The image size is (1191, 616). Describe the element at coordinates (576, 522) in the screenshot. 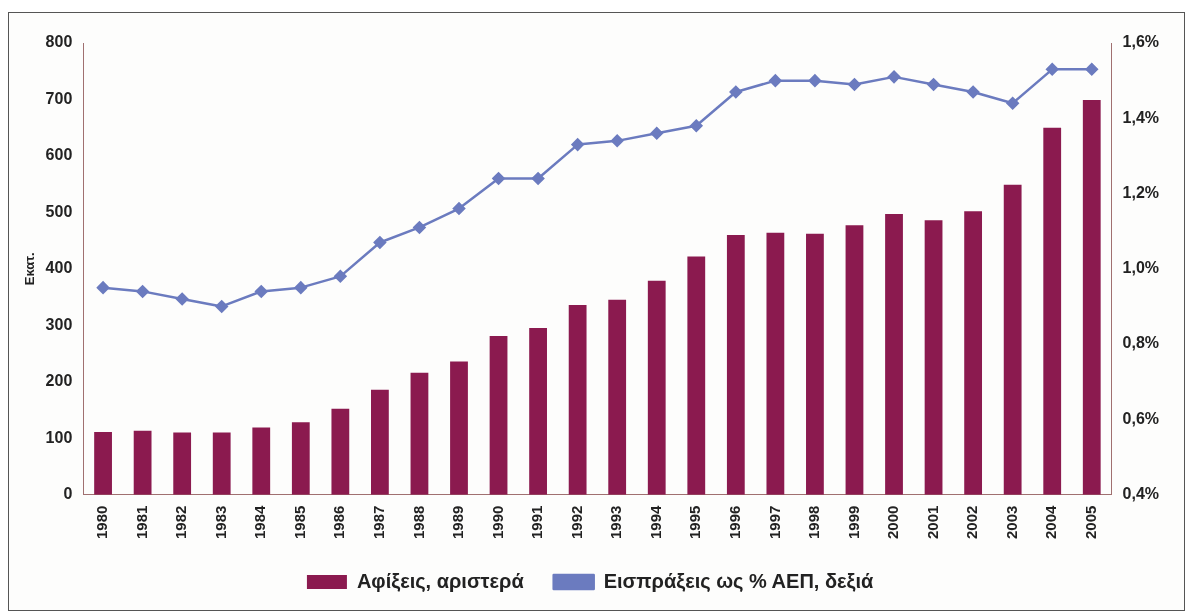

I see `x-tick-label: 1992` at that location.